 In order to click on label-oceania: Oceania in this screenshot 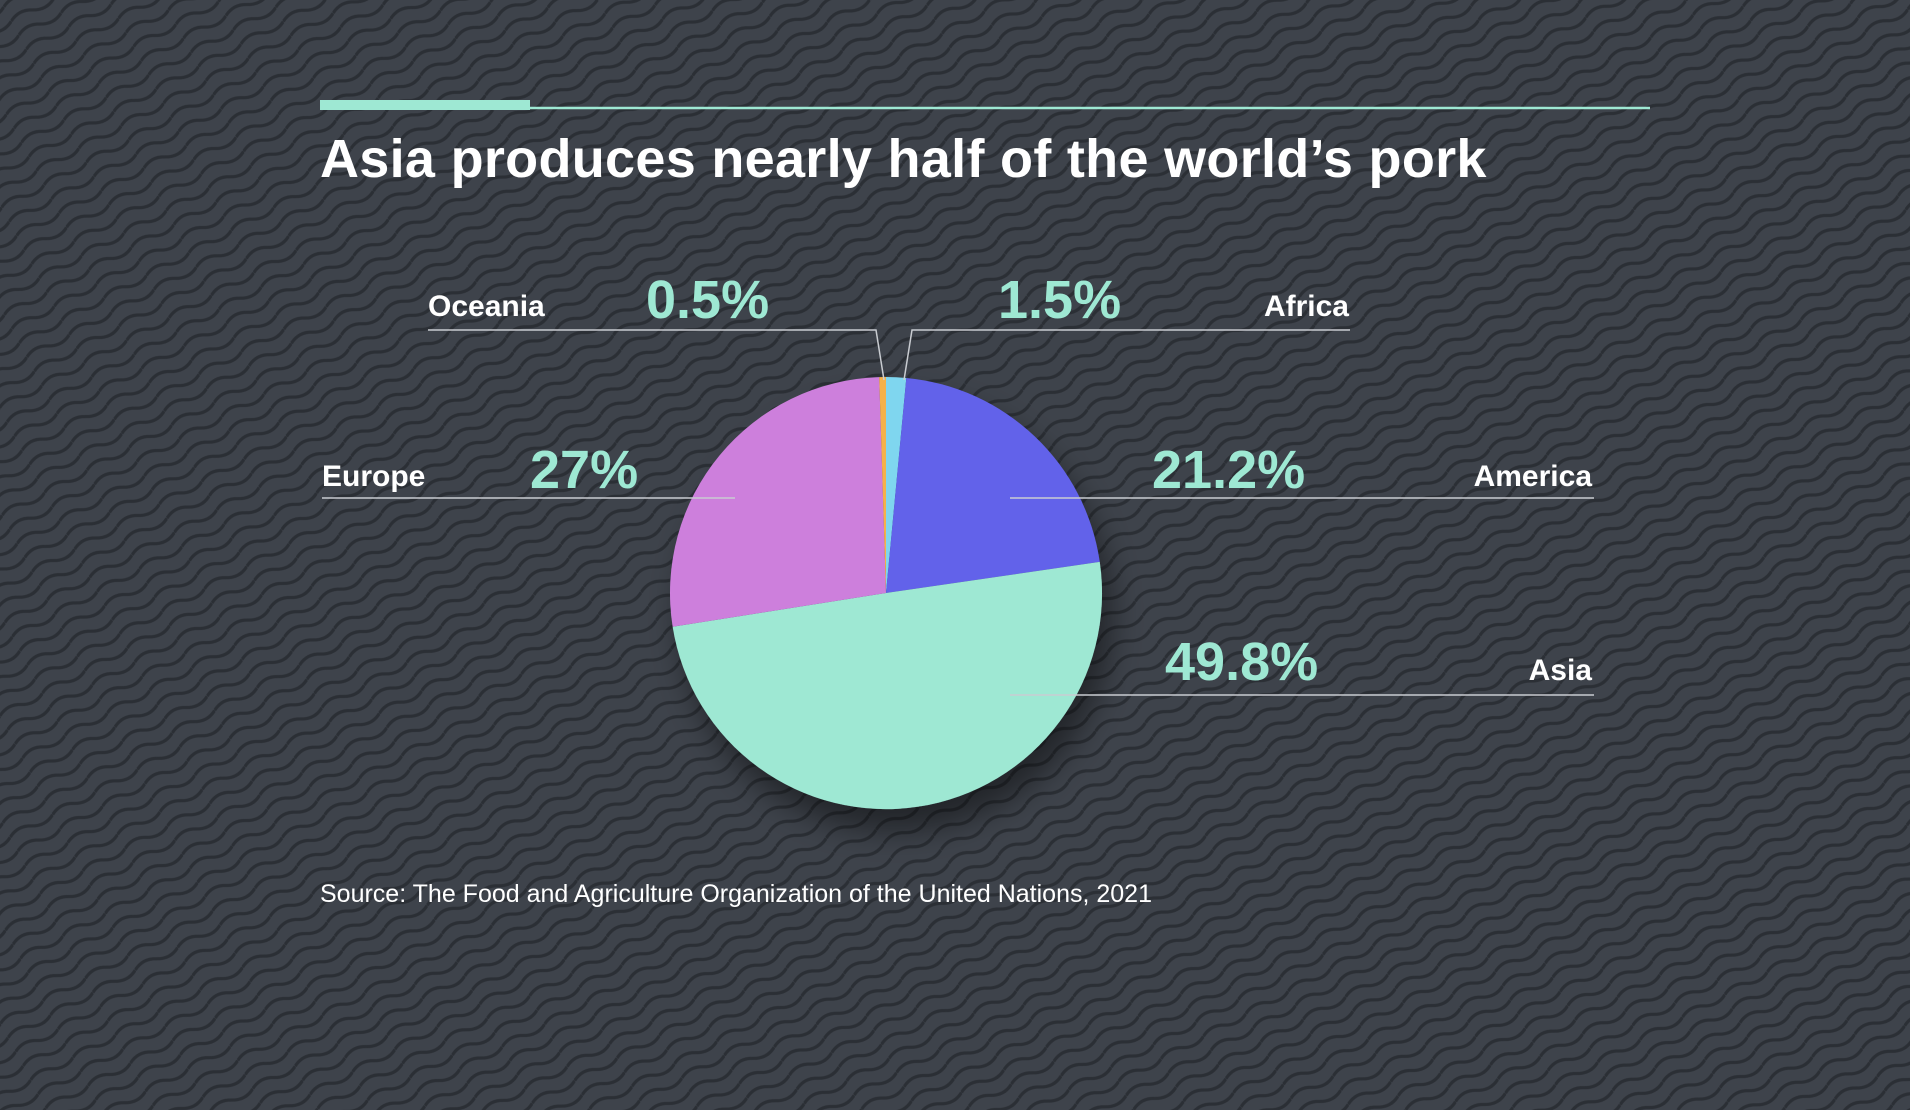, I will do `click(486, 306)`.